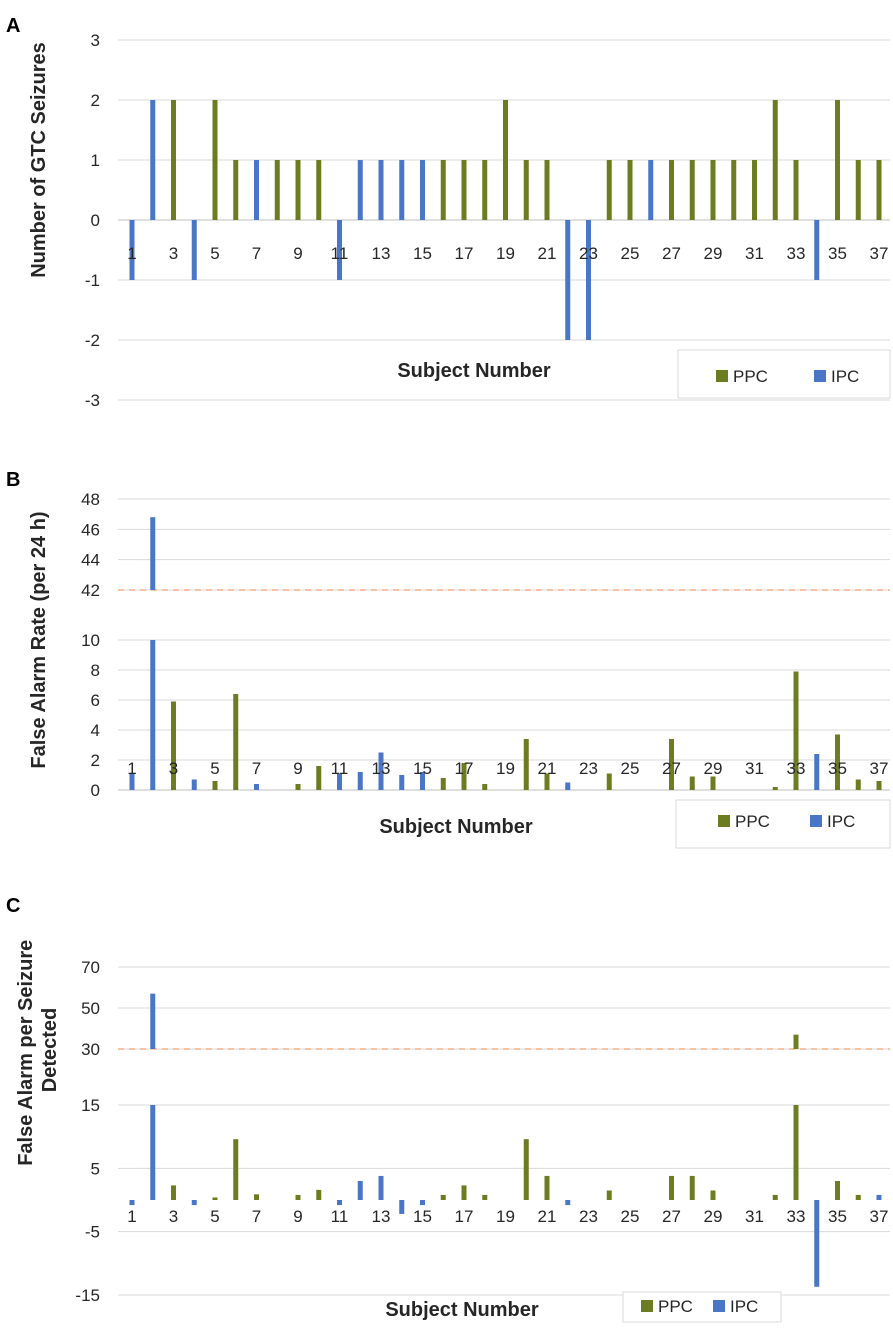  I want to click on y-tick-label: -2, so click(92, 340).